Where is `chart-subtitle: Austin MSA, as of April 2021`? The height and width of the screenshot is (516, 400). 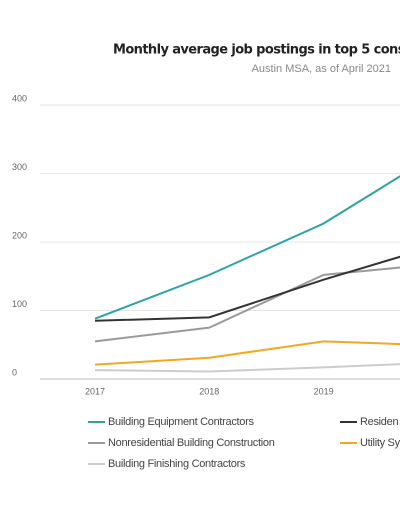 chart-subtitle: Austin MSA, as of April 2021 is located at coordinates (321, 69).